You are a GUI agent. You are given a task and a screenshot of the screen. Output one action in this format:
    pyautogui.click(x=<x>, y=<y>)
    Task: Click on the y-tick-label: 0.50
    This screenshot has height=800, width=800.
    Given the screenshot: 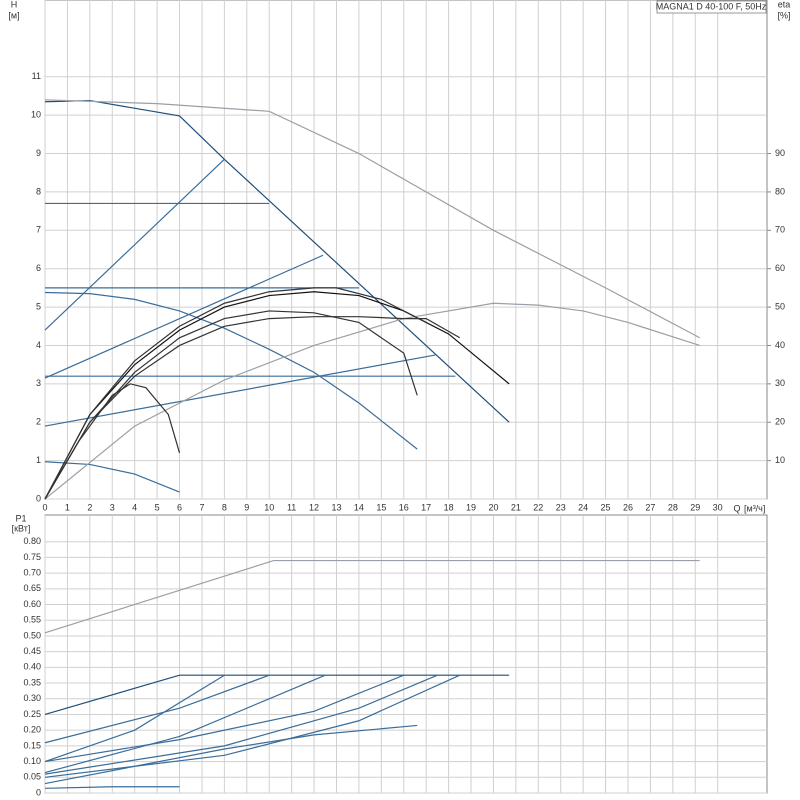 What is the action you would take?
    pyautogui.click(x=32, y=635)
    